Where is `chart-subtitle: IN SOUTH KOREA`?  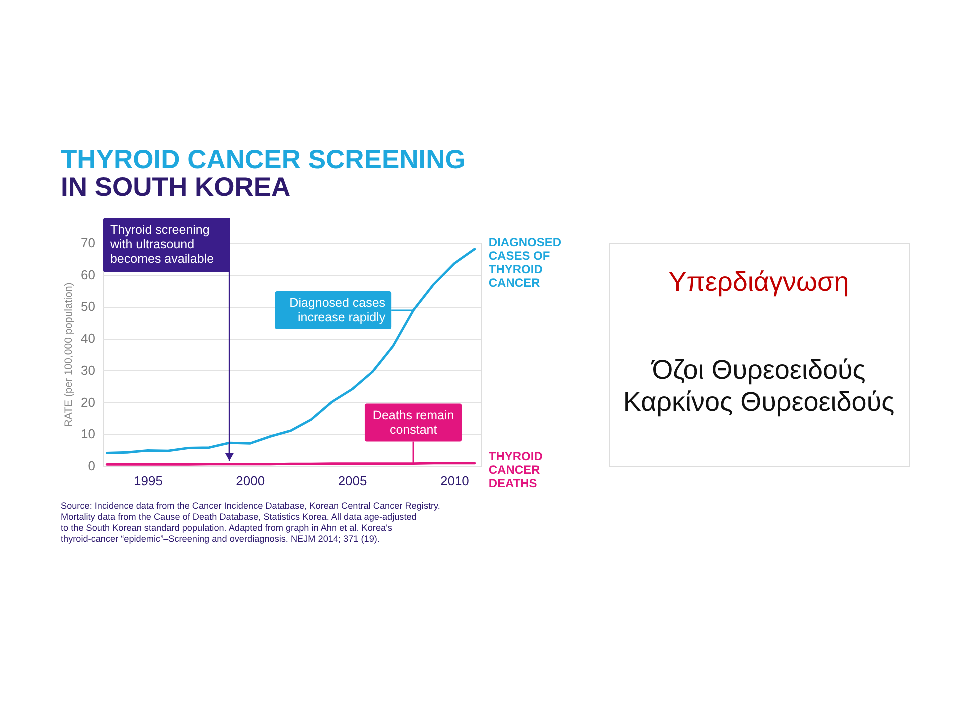 chart-subtitle: IN SOUTH KOREA is located at coordinates (176, 187).